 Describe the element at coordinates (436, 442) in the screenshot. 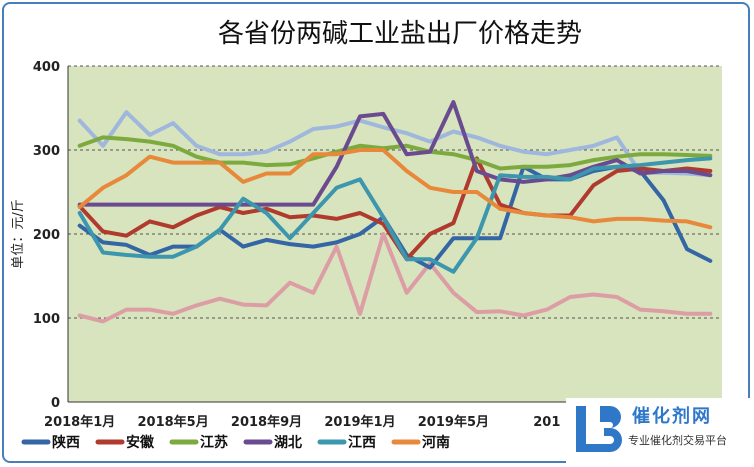

I see `legend-label: 河南` at that location.